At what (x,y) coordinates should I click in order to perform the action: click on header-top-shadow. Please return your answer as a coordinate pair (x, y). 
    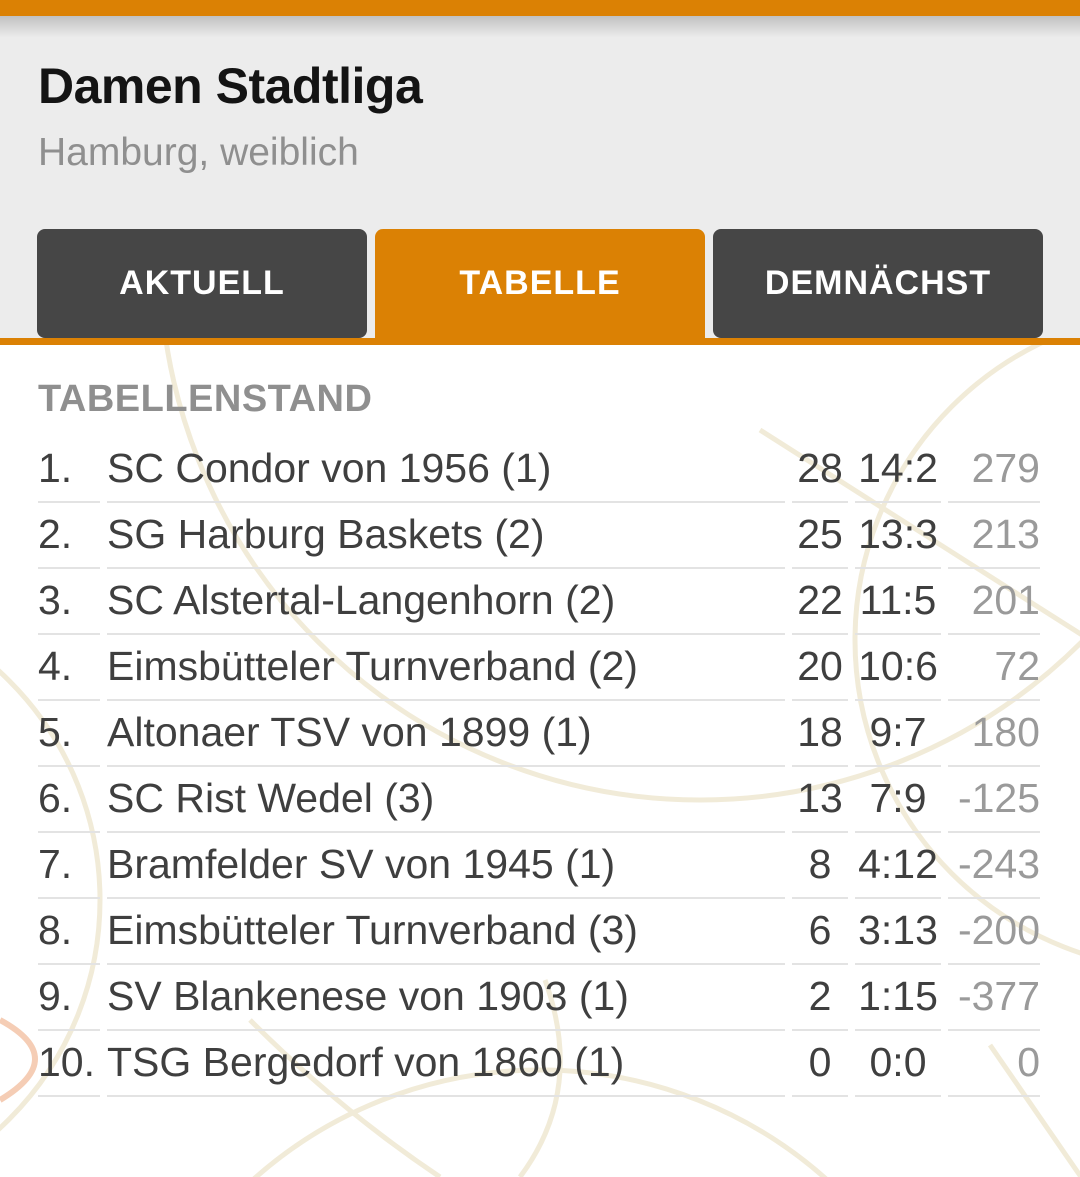
    Looking at the image, I should click on (540, 27).